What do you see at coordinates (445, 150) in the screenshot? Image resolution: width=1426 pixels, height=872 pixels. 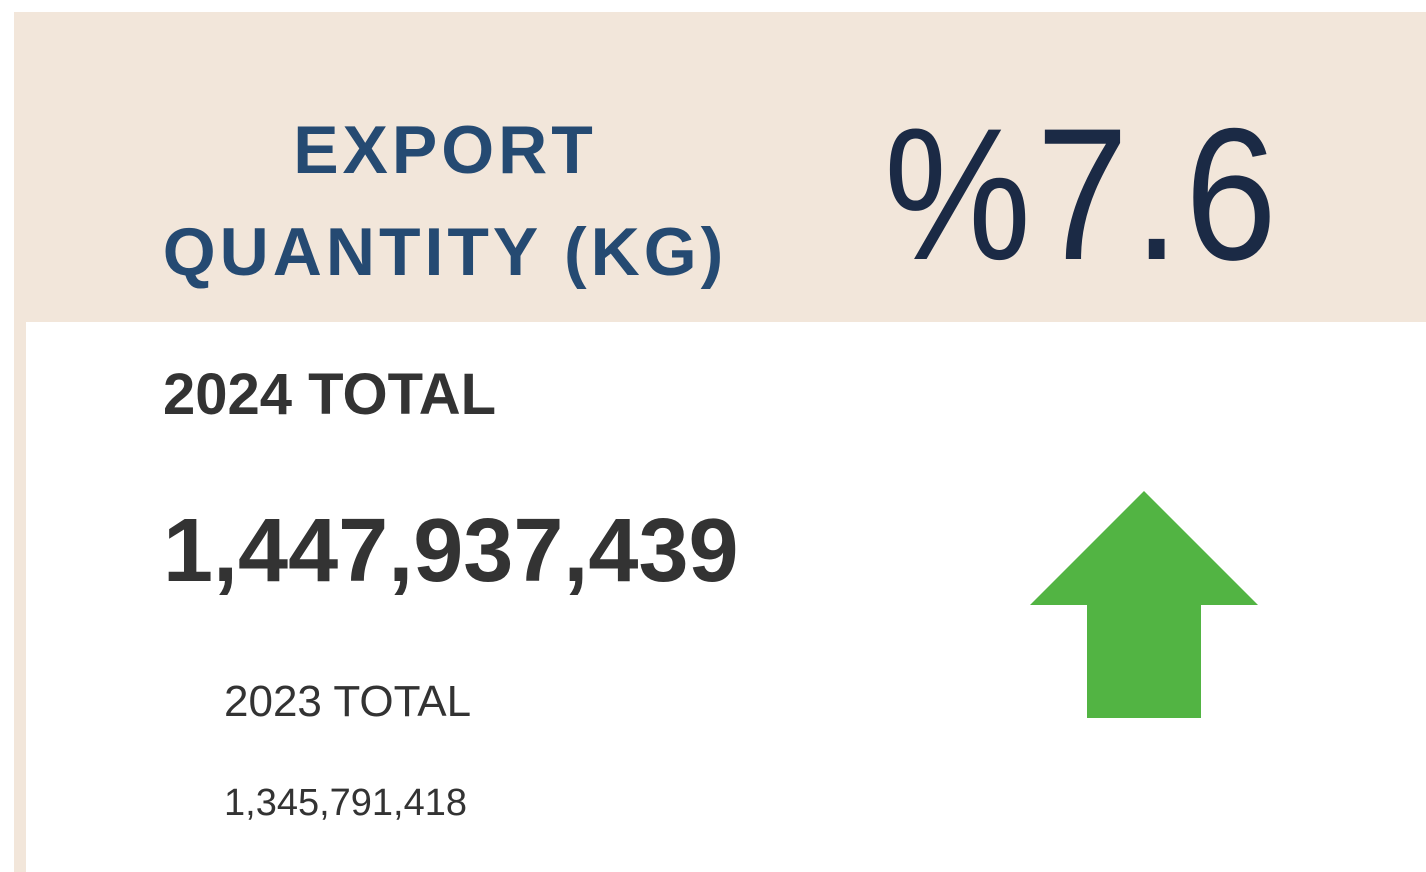 I see `title-line: EXPORT` at bounding box center [445, 150].